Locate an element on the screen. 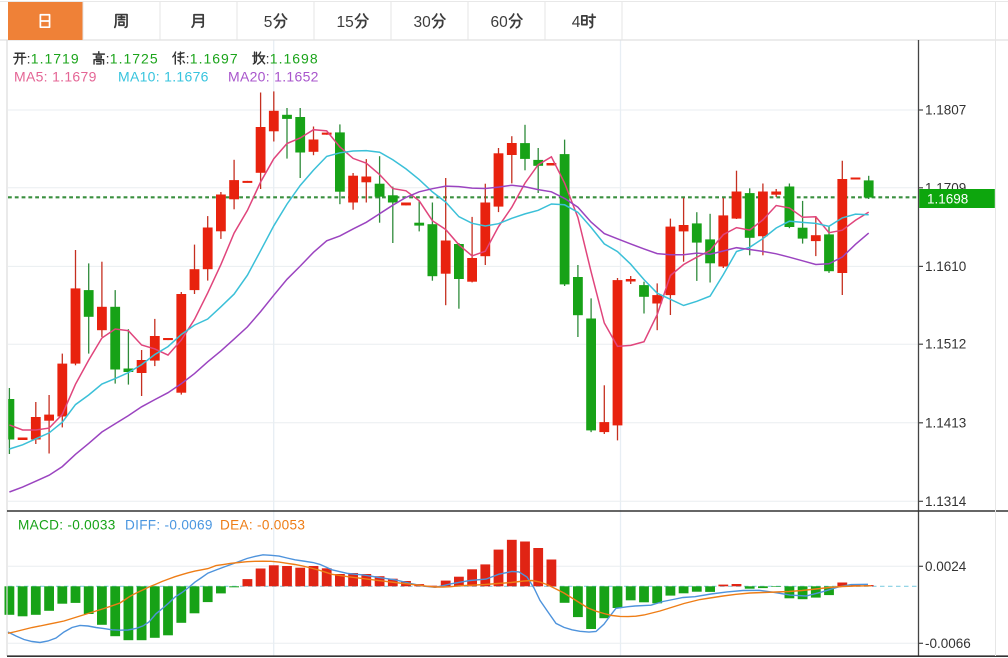 The width and height of the screenshot is (1008, 658). svg-text: 1.1610 is located at coordinates (945, 266).